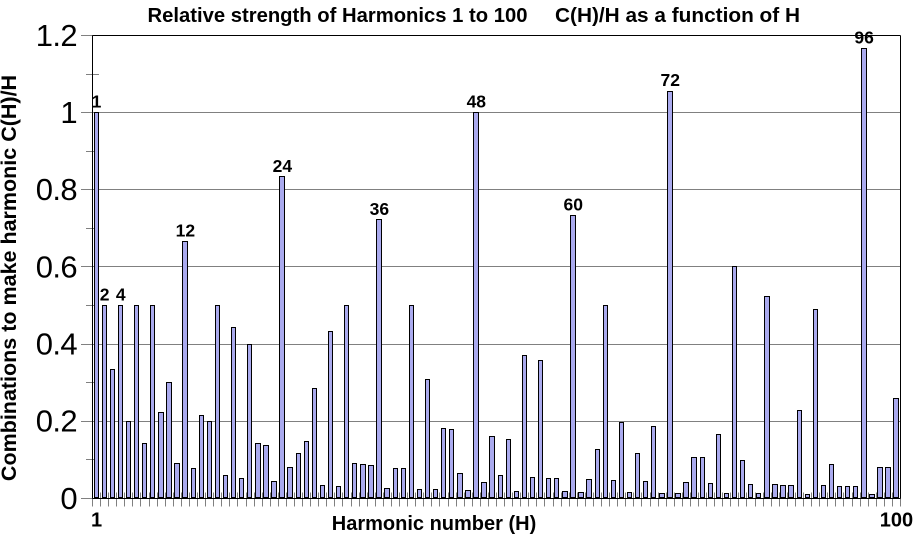 The height and width of the screenshot is (545, 920). I want to click on svg-text: 1.2, so click(56, 35).